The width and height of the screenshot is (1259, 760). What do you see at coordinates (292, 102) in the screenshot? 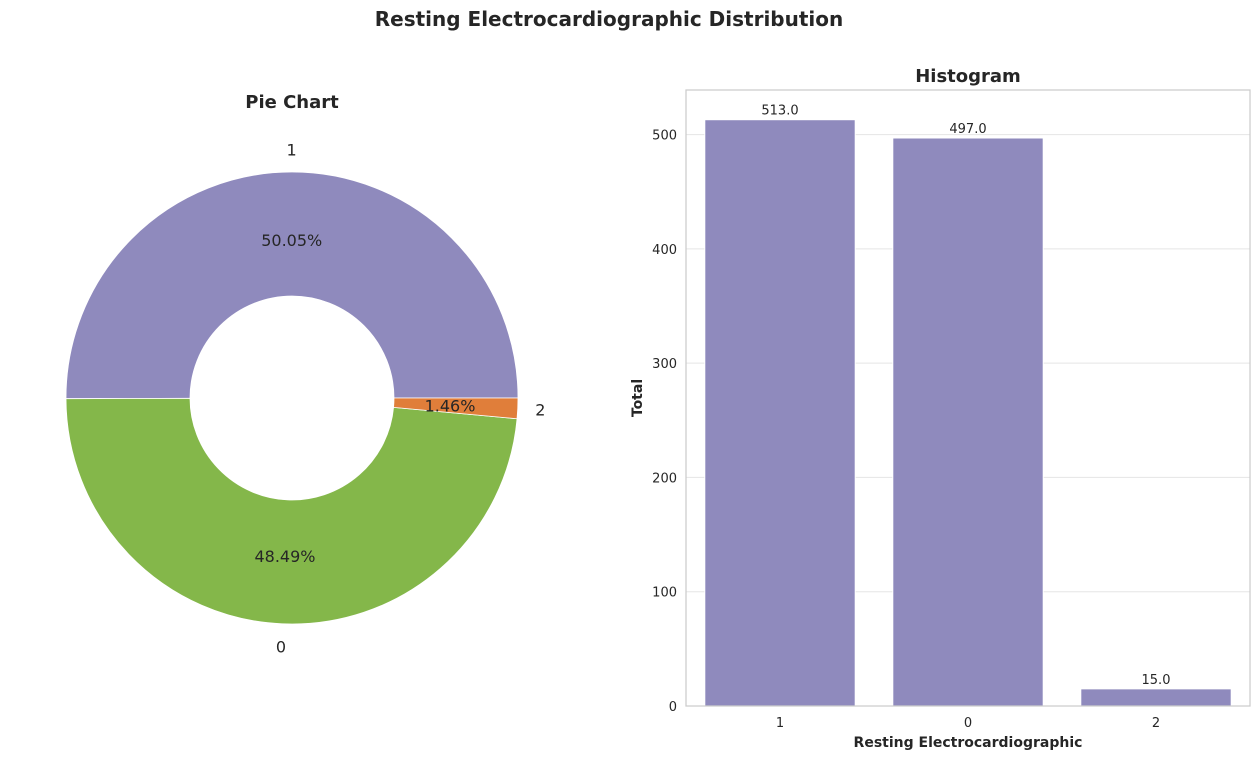
I see `pie-chart-title: Pie Chart` at bounding box center [292, 102].